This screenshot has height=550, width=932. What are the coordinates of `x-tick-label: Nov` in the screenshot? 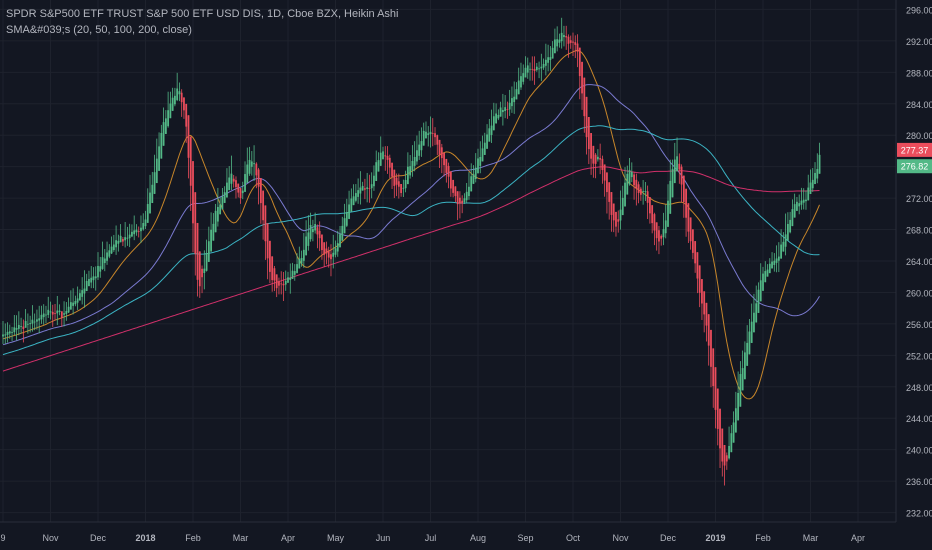 It's located at (620, 538).